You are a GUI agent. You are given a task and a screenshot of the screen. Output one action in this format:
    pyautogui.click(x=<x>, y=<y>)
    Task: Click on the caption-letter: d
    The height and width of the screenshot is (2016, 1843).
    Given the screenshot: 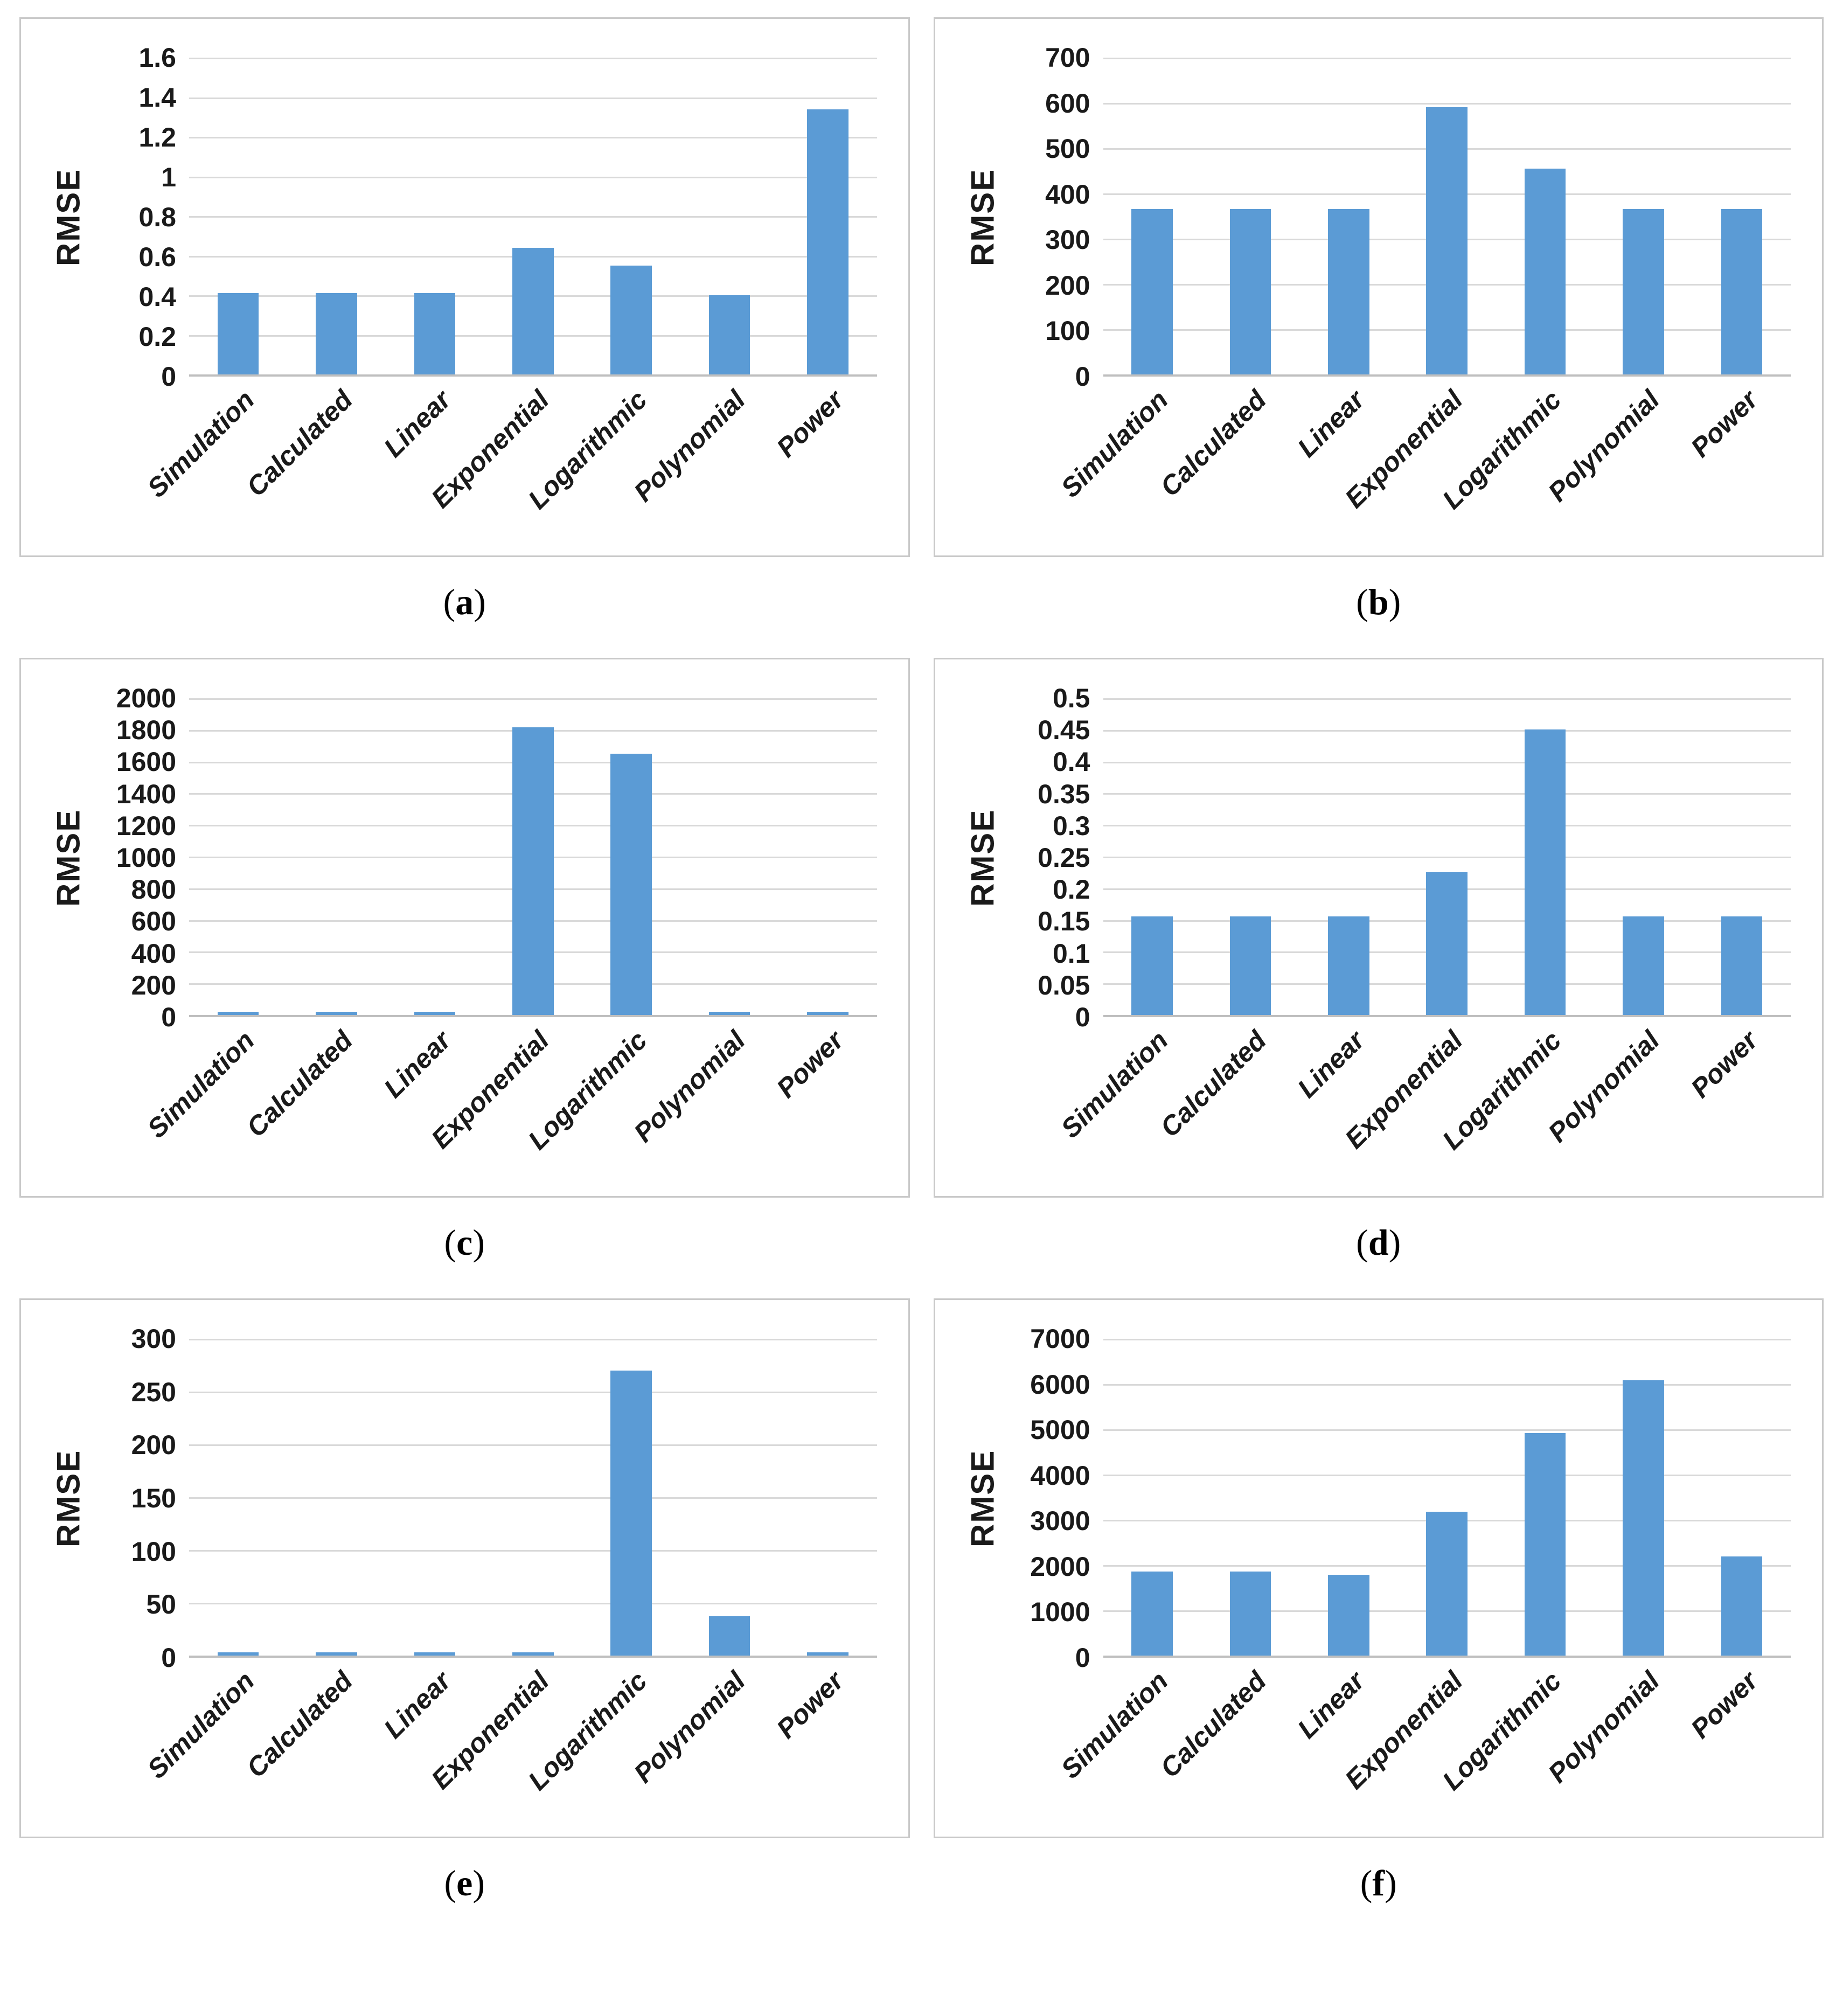 What is the action you would take?
    pyautogui.click(x=1379, y=1242)
    